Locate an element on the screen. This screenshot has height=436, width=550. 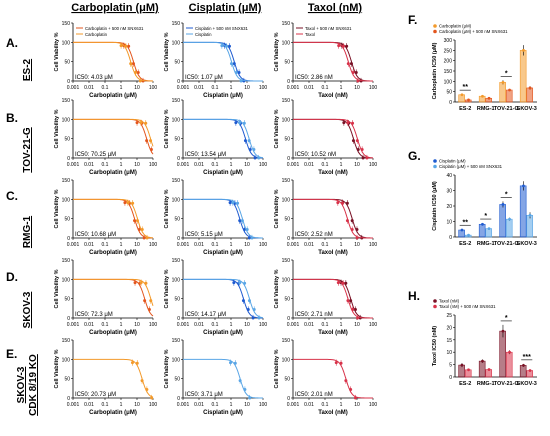
ic50-label: IC50: 10.68 μM is located at coordinates (95, 235).